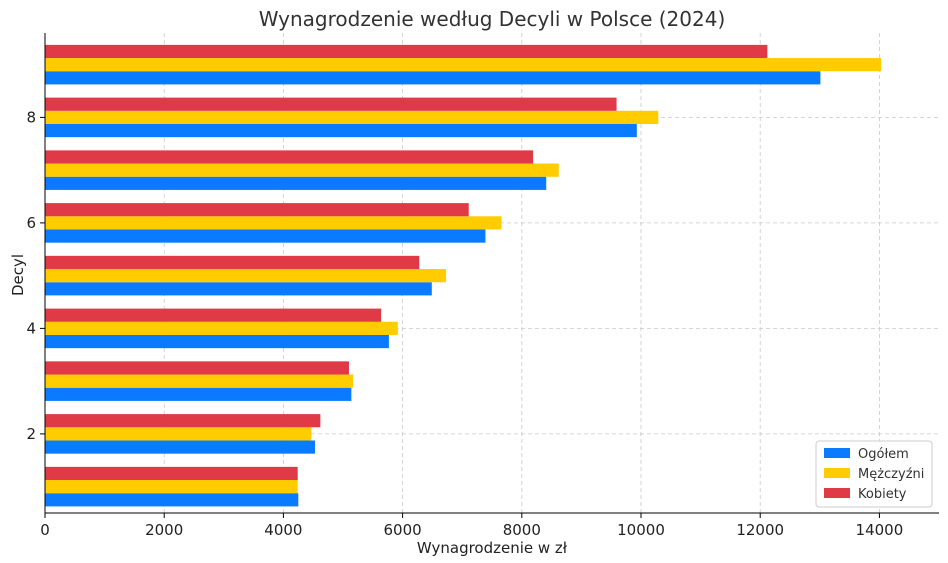 This screenshot has width=948, height=563. I want to click on bar-mężczyźni-decyl-9, so click(463, 65).